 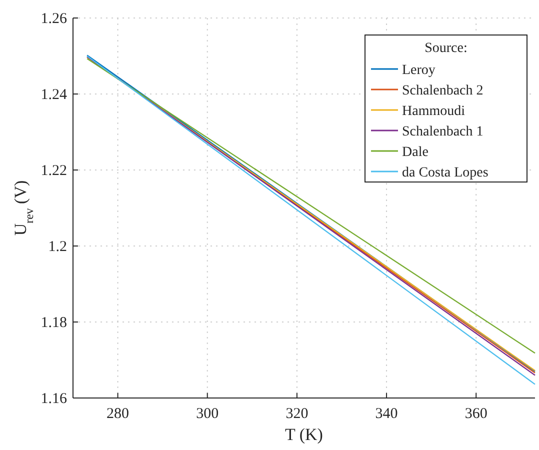 What do you see at coordinates (57, 247) in the screenshot?
I see `y-tick-label: 1.2` at bounding box center [57, 247].